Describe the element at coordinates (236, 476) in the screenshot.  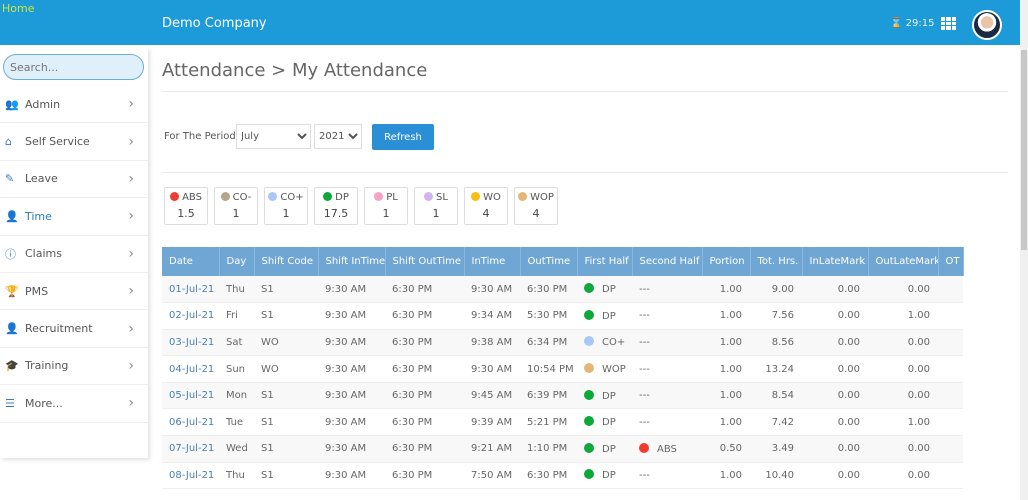
I see `cell-day: Thu` at that location.